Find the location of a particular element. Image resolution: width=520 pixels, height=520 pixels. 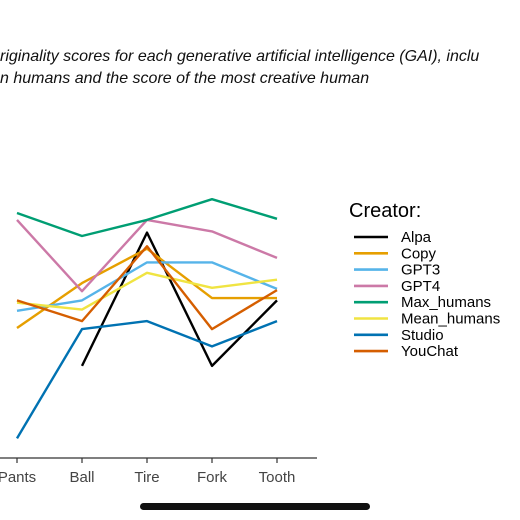

legend-label: YouChat is located at coordinates (430, 351).